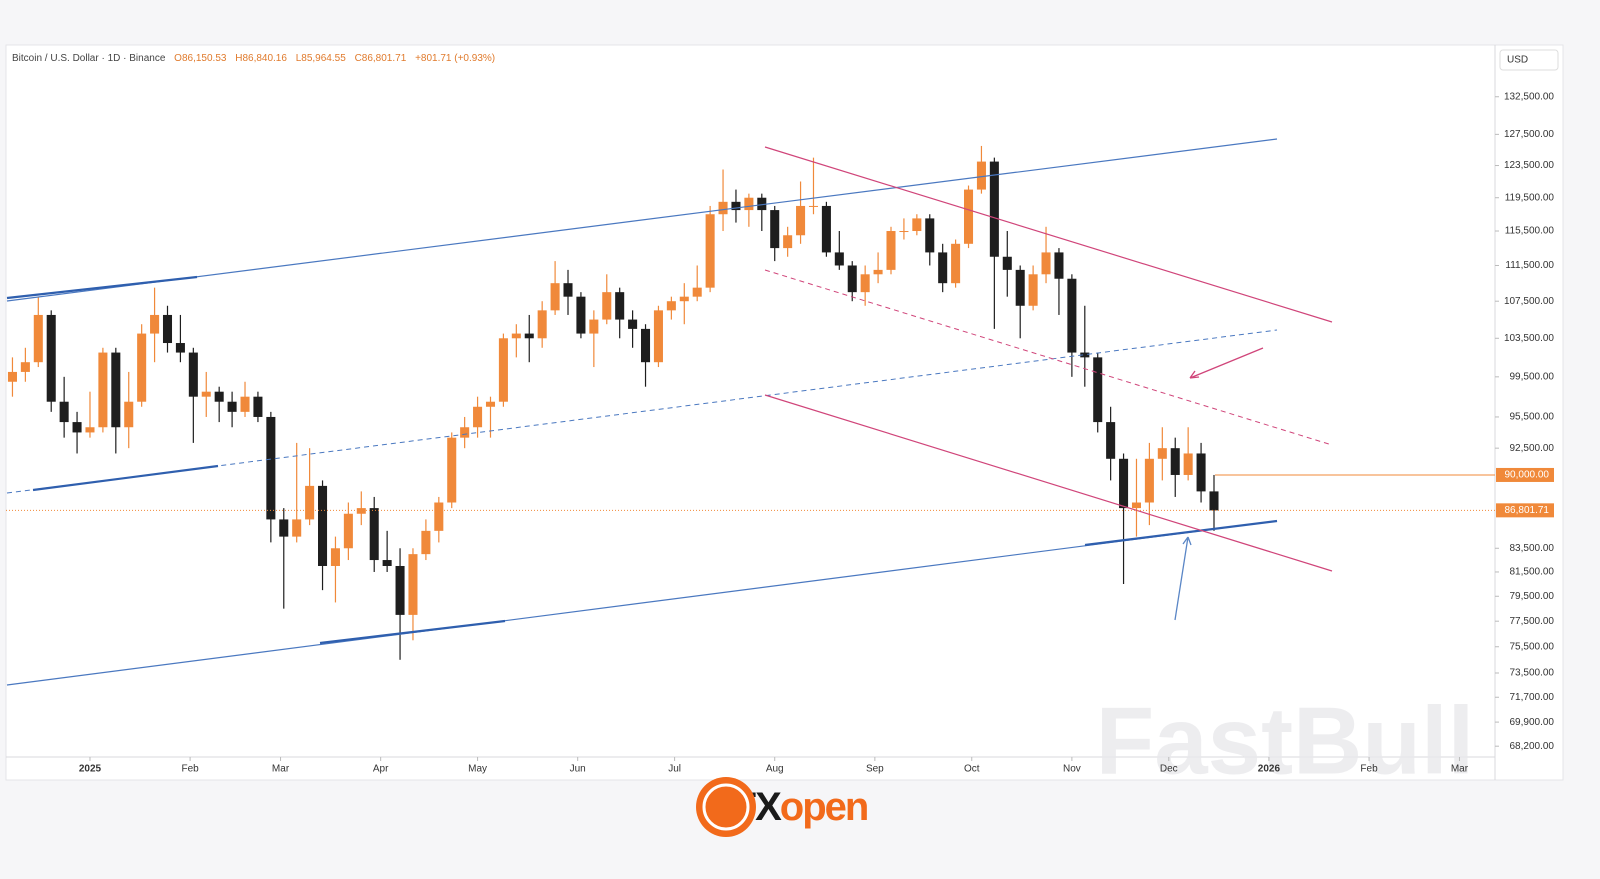 The height and width of the screenshot is (879, 1600). I want to click on y-tick-label: 77,500.00, so click(1532, 621).